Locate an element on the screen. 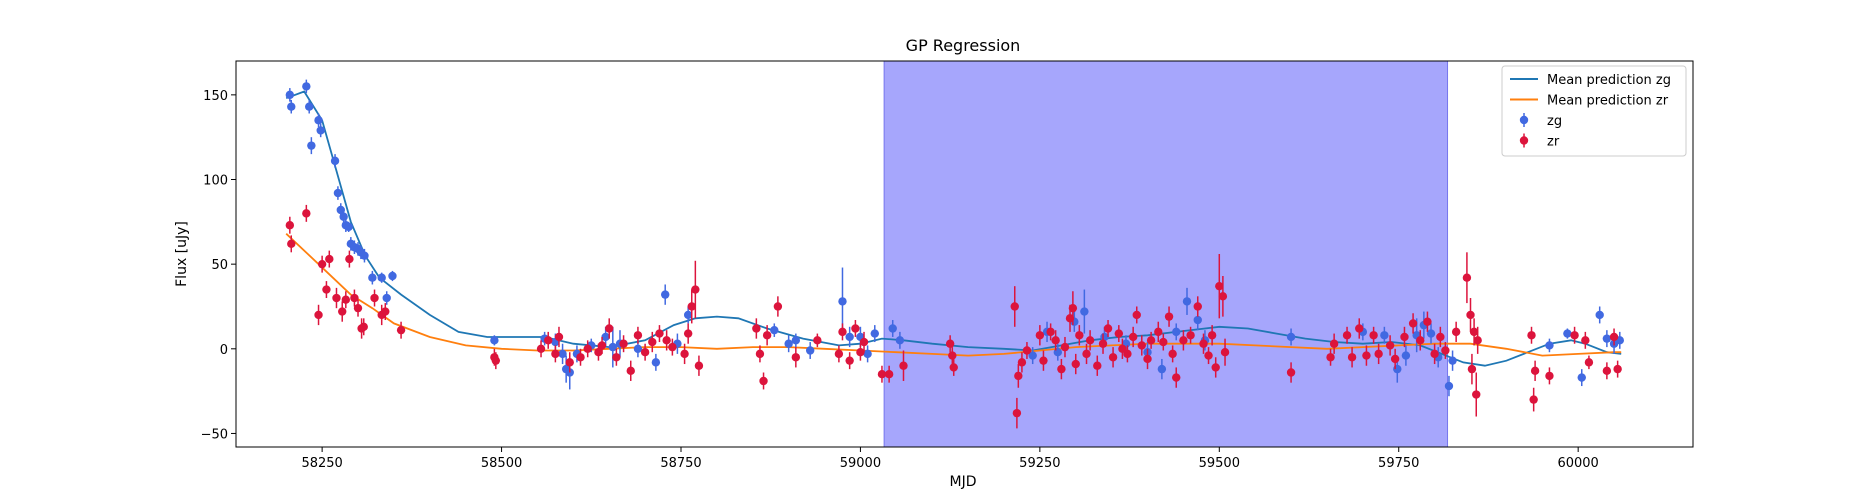  x-axis-label: MJD is located at coordinates (963, 482).